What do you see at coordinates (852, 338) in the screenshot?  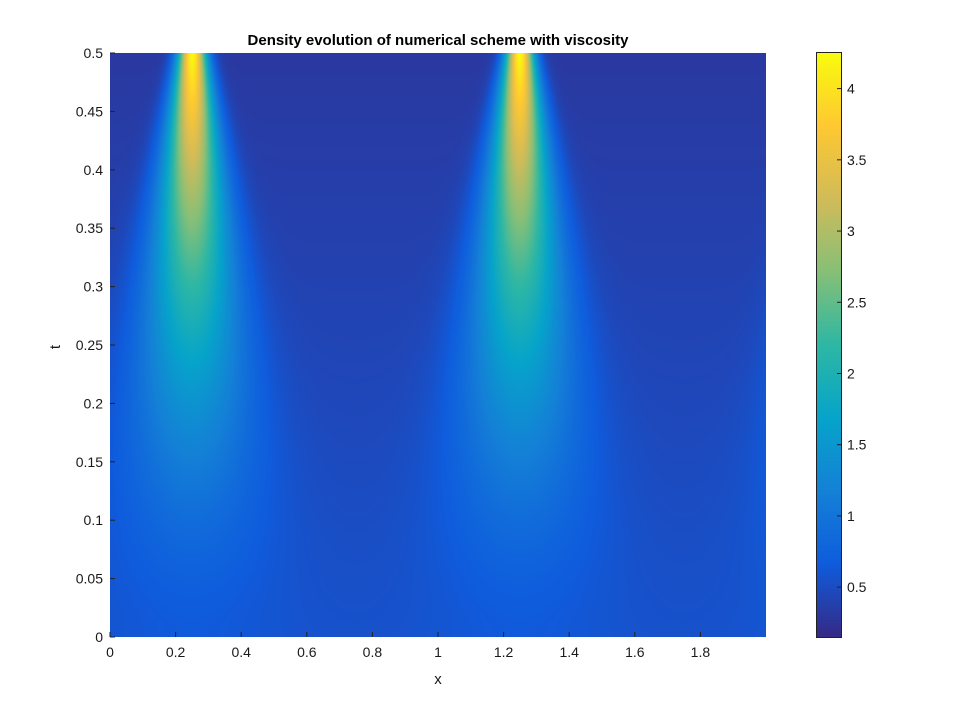 I see `colorbar-axis: 0.5 1 1.5 2 2.5 3 3.5 4` at bounding box center [852, 338].